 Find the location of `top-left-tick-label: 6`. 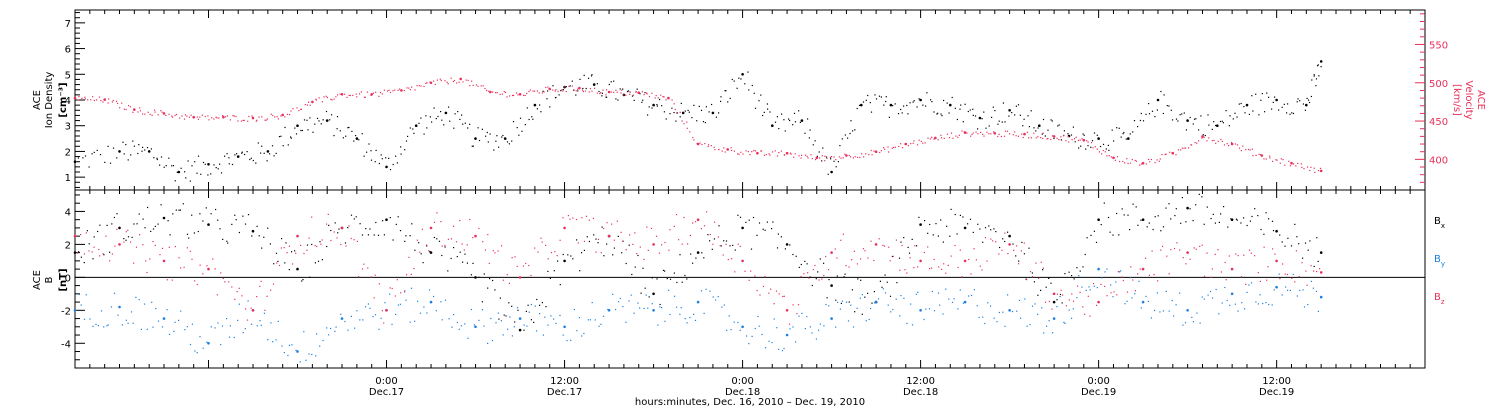

top-left-tick-label: 6 is located at coordinates (68, 50).